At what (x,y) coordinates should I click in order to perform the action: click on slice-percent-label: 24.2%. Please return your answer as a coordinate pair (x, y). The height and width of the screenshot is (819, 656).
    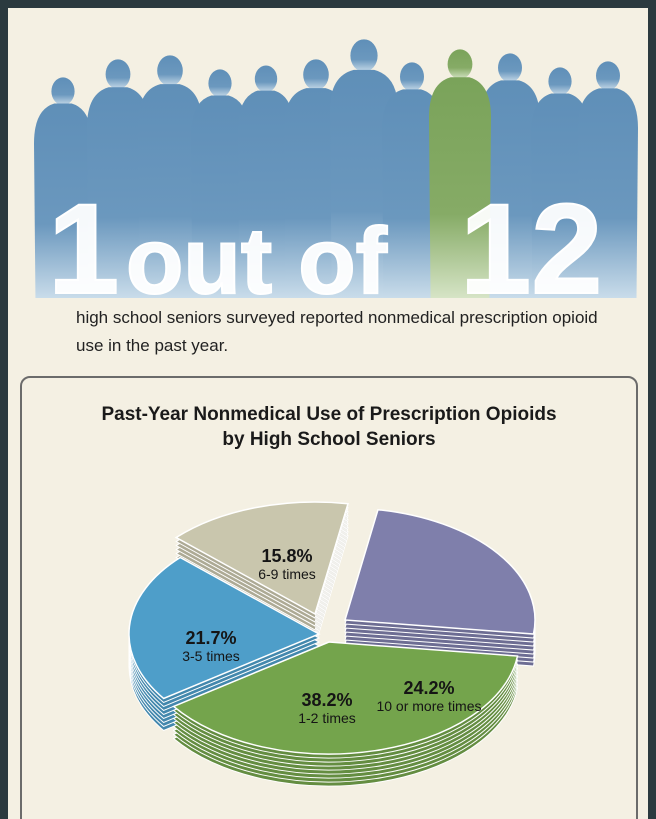
    Looking at the image, I should click on (428, 688).